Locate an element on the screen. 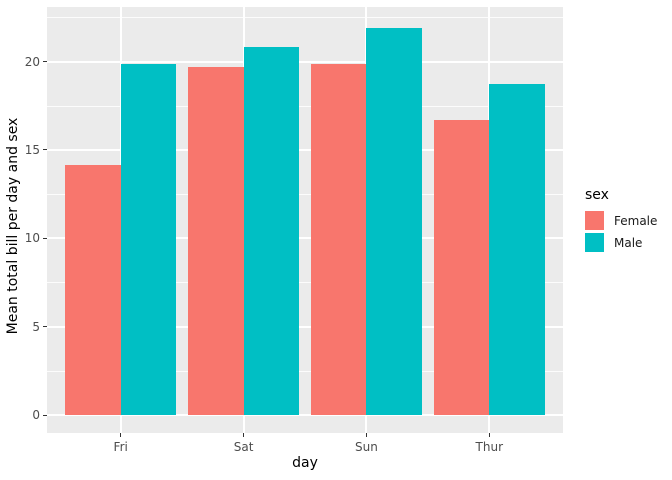 The height and width of the screenshot is (480, 672). y-tick-label: 10 is located at coordinates (32, 238).